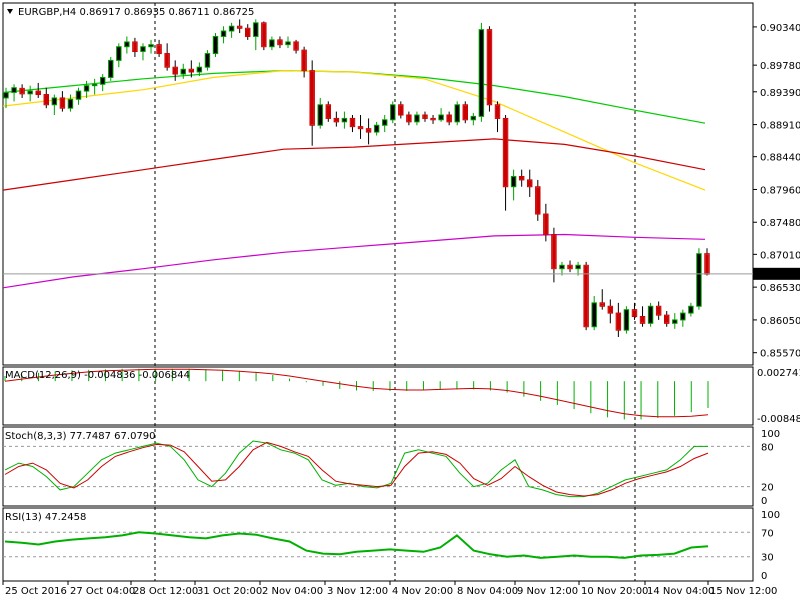 This screenshot has width=800, height=604. What do you see at coordinates (767, 447) in the screenshot?
I see `stoch-tick-label: 80` at bounding box center [767, 447].